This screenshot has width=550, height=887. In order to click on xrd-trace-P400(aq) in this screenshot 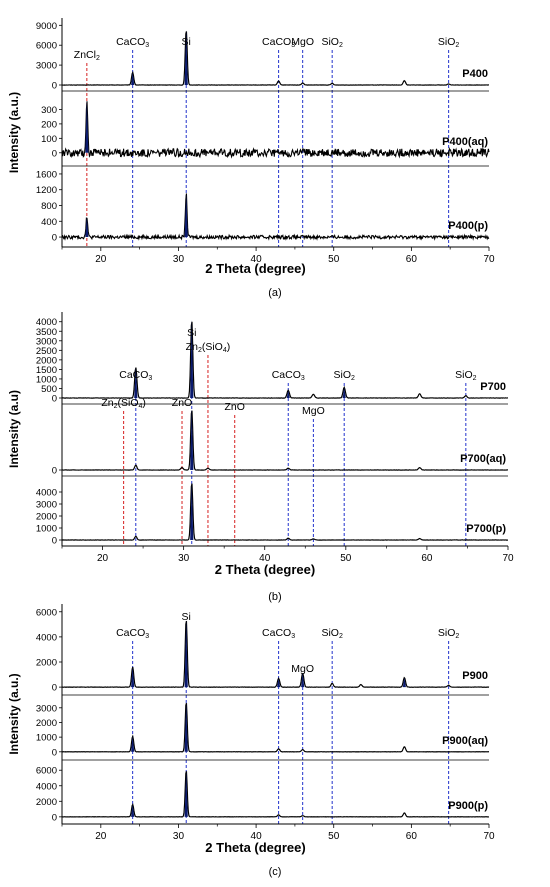, I will do `click(275, 130)`.